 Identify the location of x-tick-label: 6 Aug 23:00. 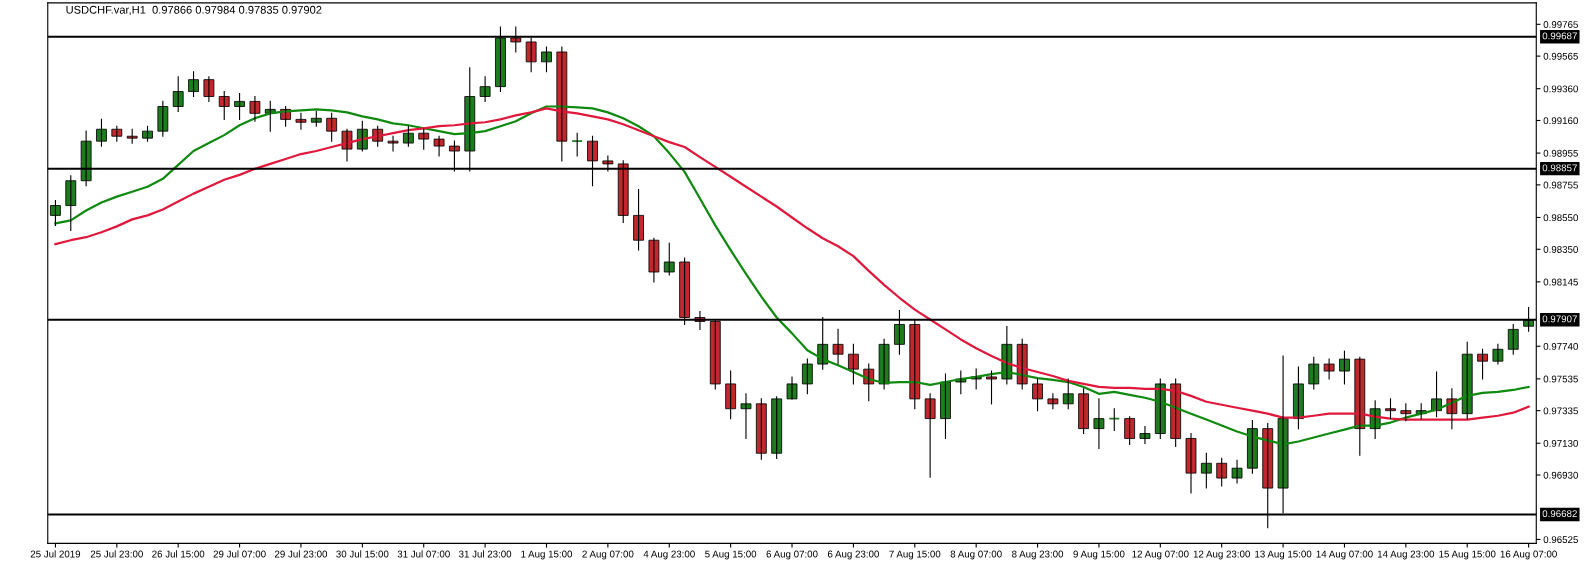
(853, 555).